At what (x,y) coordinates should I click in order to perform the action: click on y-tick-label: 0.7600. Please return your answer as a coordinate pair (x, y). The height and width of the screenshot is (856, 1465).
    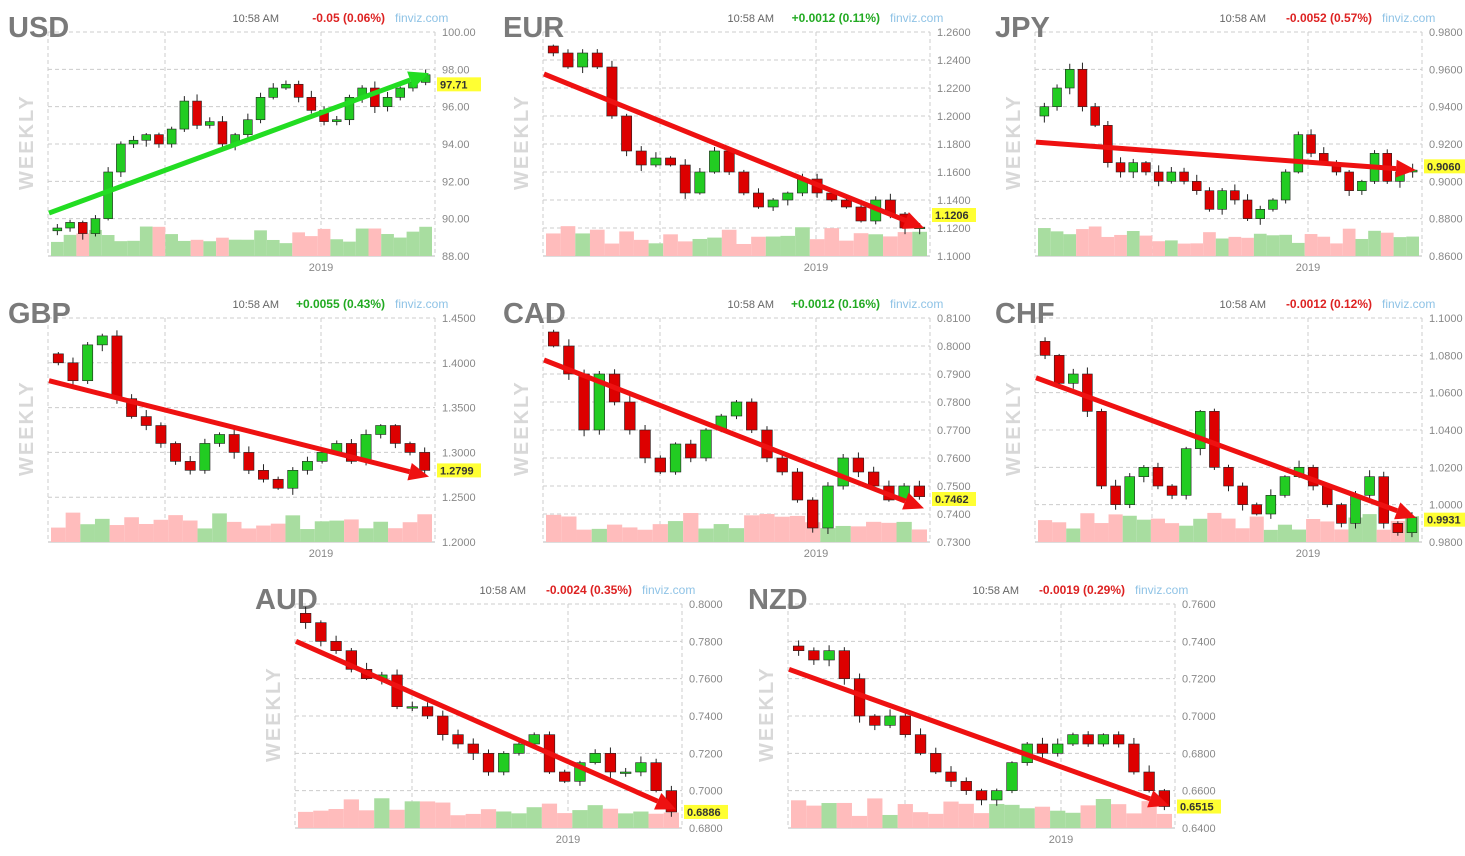
    Looking at the image, I should click on (706, 680).